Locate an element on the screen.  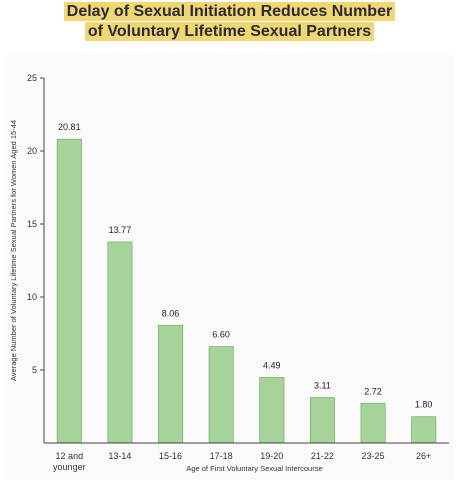
y-tick-label: 25 is located at coordinates (32, 78).